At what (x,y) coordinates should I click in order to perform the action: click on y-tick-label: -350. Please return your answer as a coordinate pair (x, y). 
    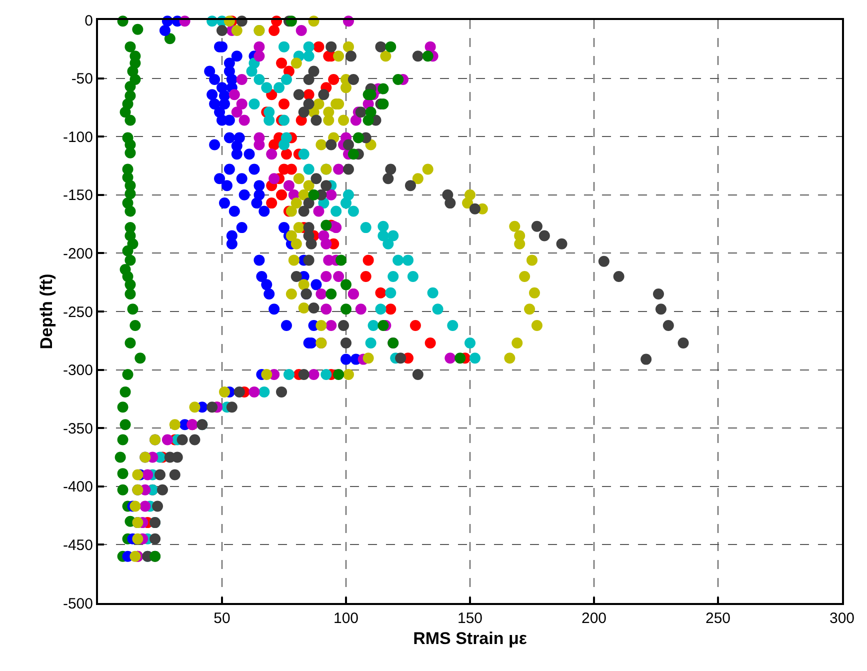
    Looking at the image, I should click on (77, 429).